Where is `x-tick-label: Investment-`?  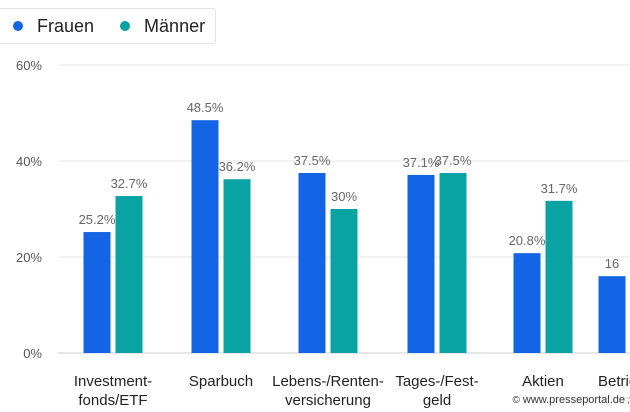 x-tick-label: Investment- is located at coordinates (113, 381).